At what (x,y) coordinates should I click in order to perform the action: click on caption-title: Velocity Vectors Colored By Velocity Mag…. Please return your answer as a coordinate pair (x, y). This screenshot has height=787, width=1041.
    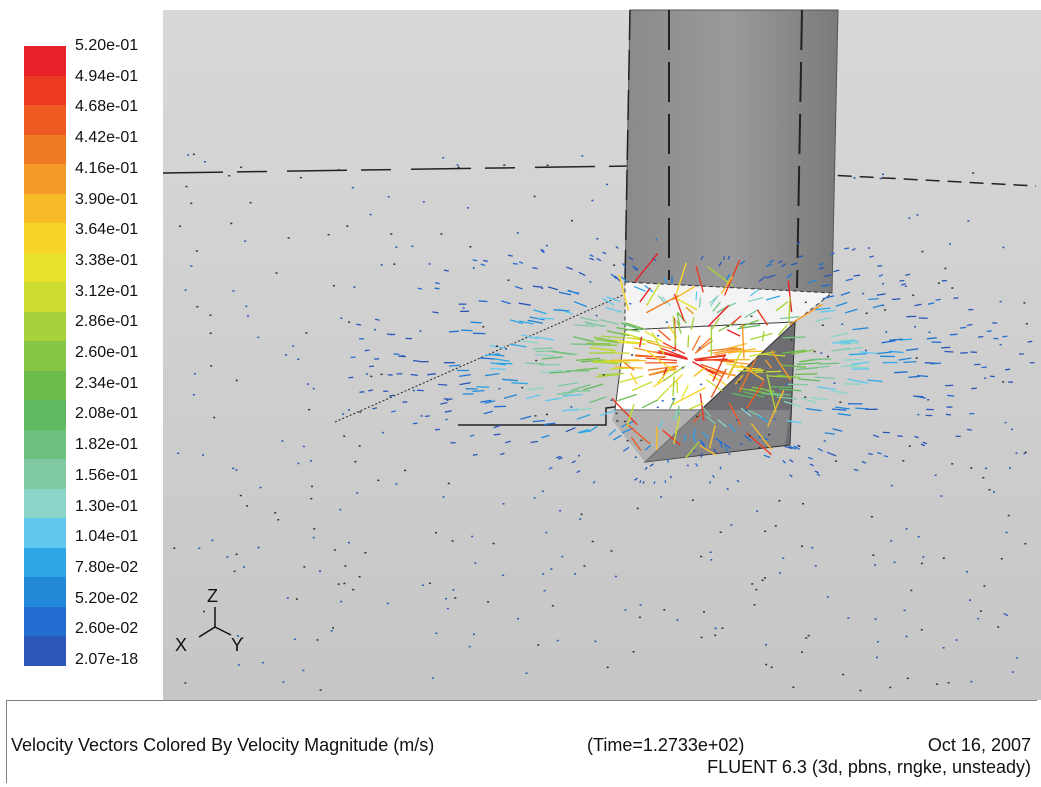
    Looking at the image, I should click on (223, 745).